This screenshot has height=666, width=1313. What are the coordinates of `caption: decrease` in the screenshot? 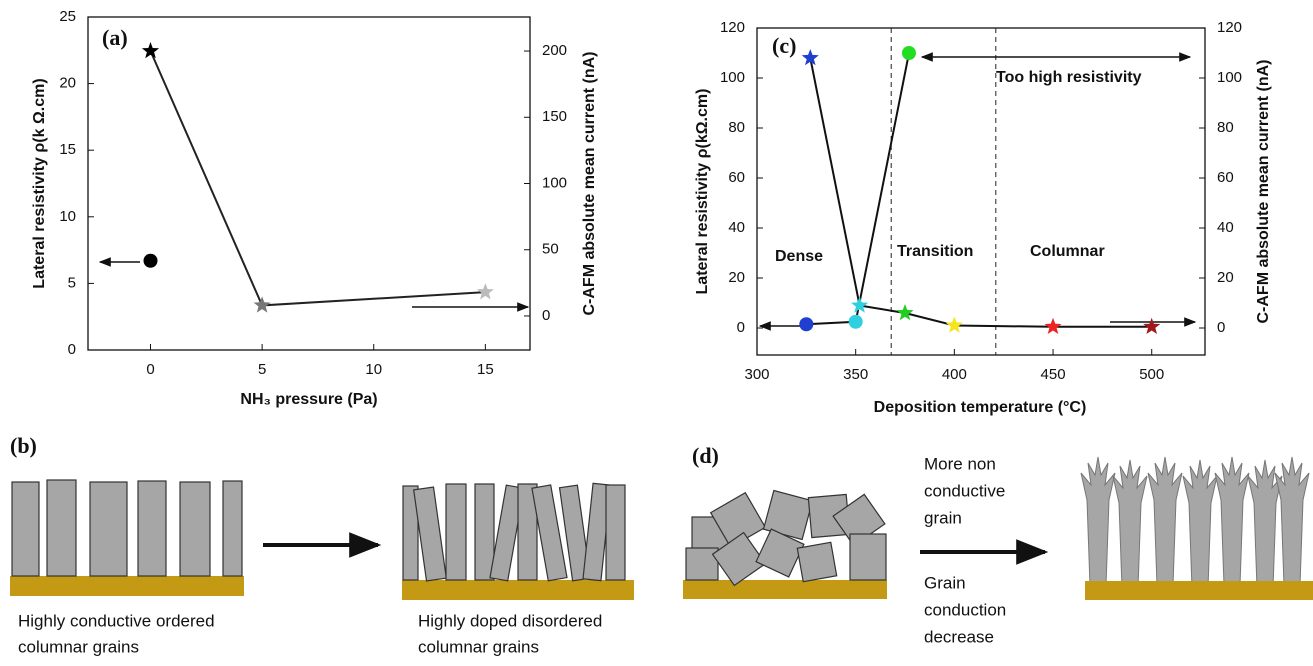 It's located at (959, 636).